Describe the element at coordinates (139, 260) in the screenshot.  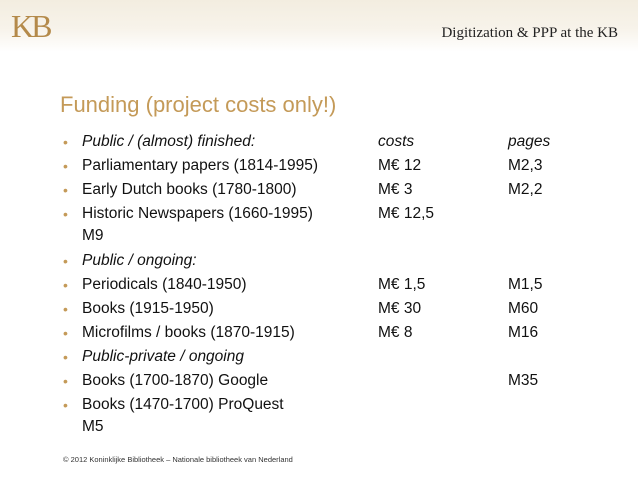
I see `row-label: Public / ongoing:` at that location.